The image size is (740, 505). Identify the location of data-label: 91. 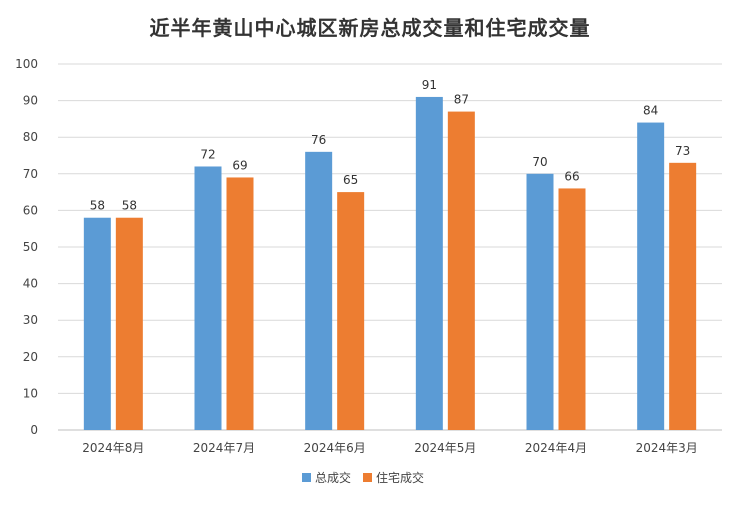
(429, 85).